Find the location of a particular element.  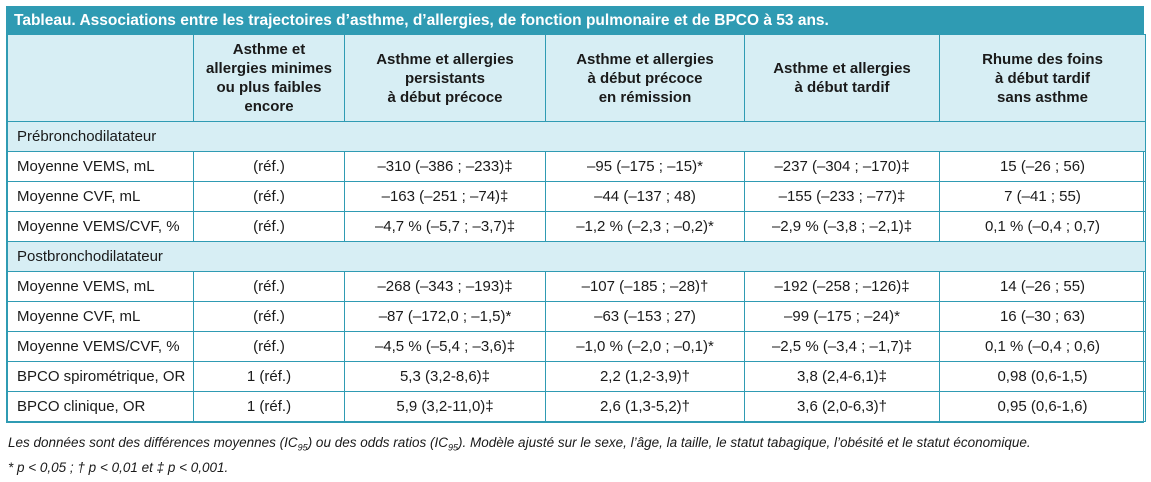

section-label: Prébronchodilatateur is located at coordinates (576, 136).